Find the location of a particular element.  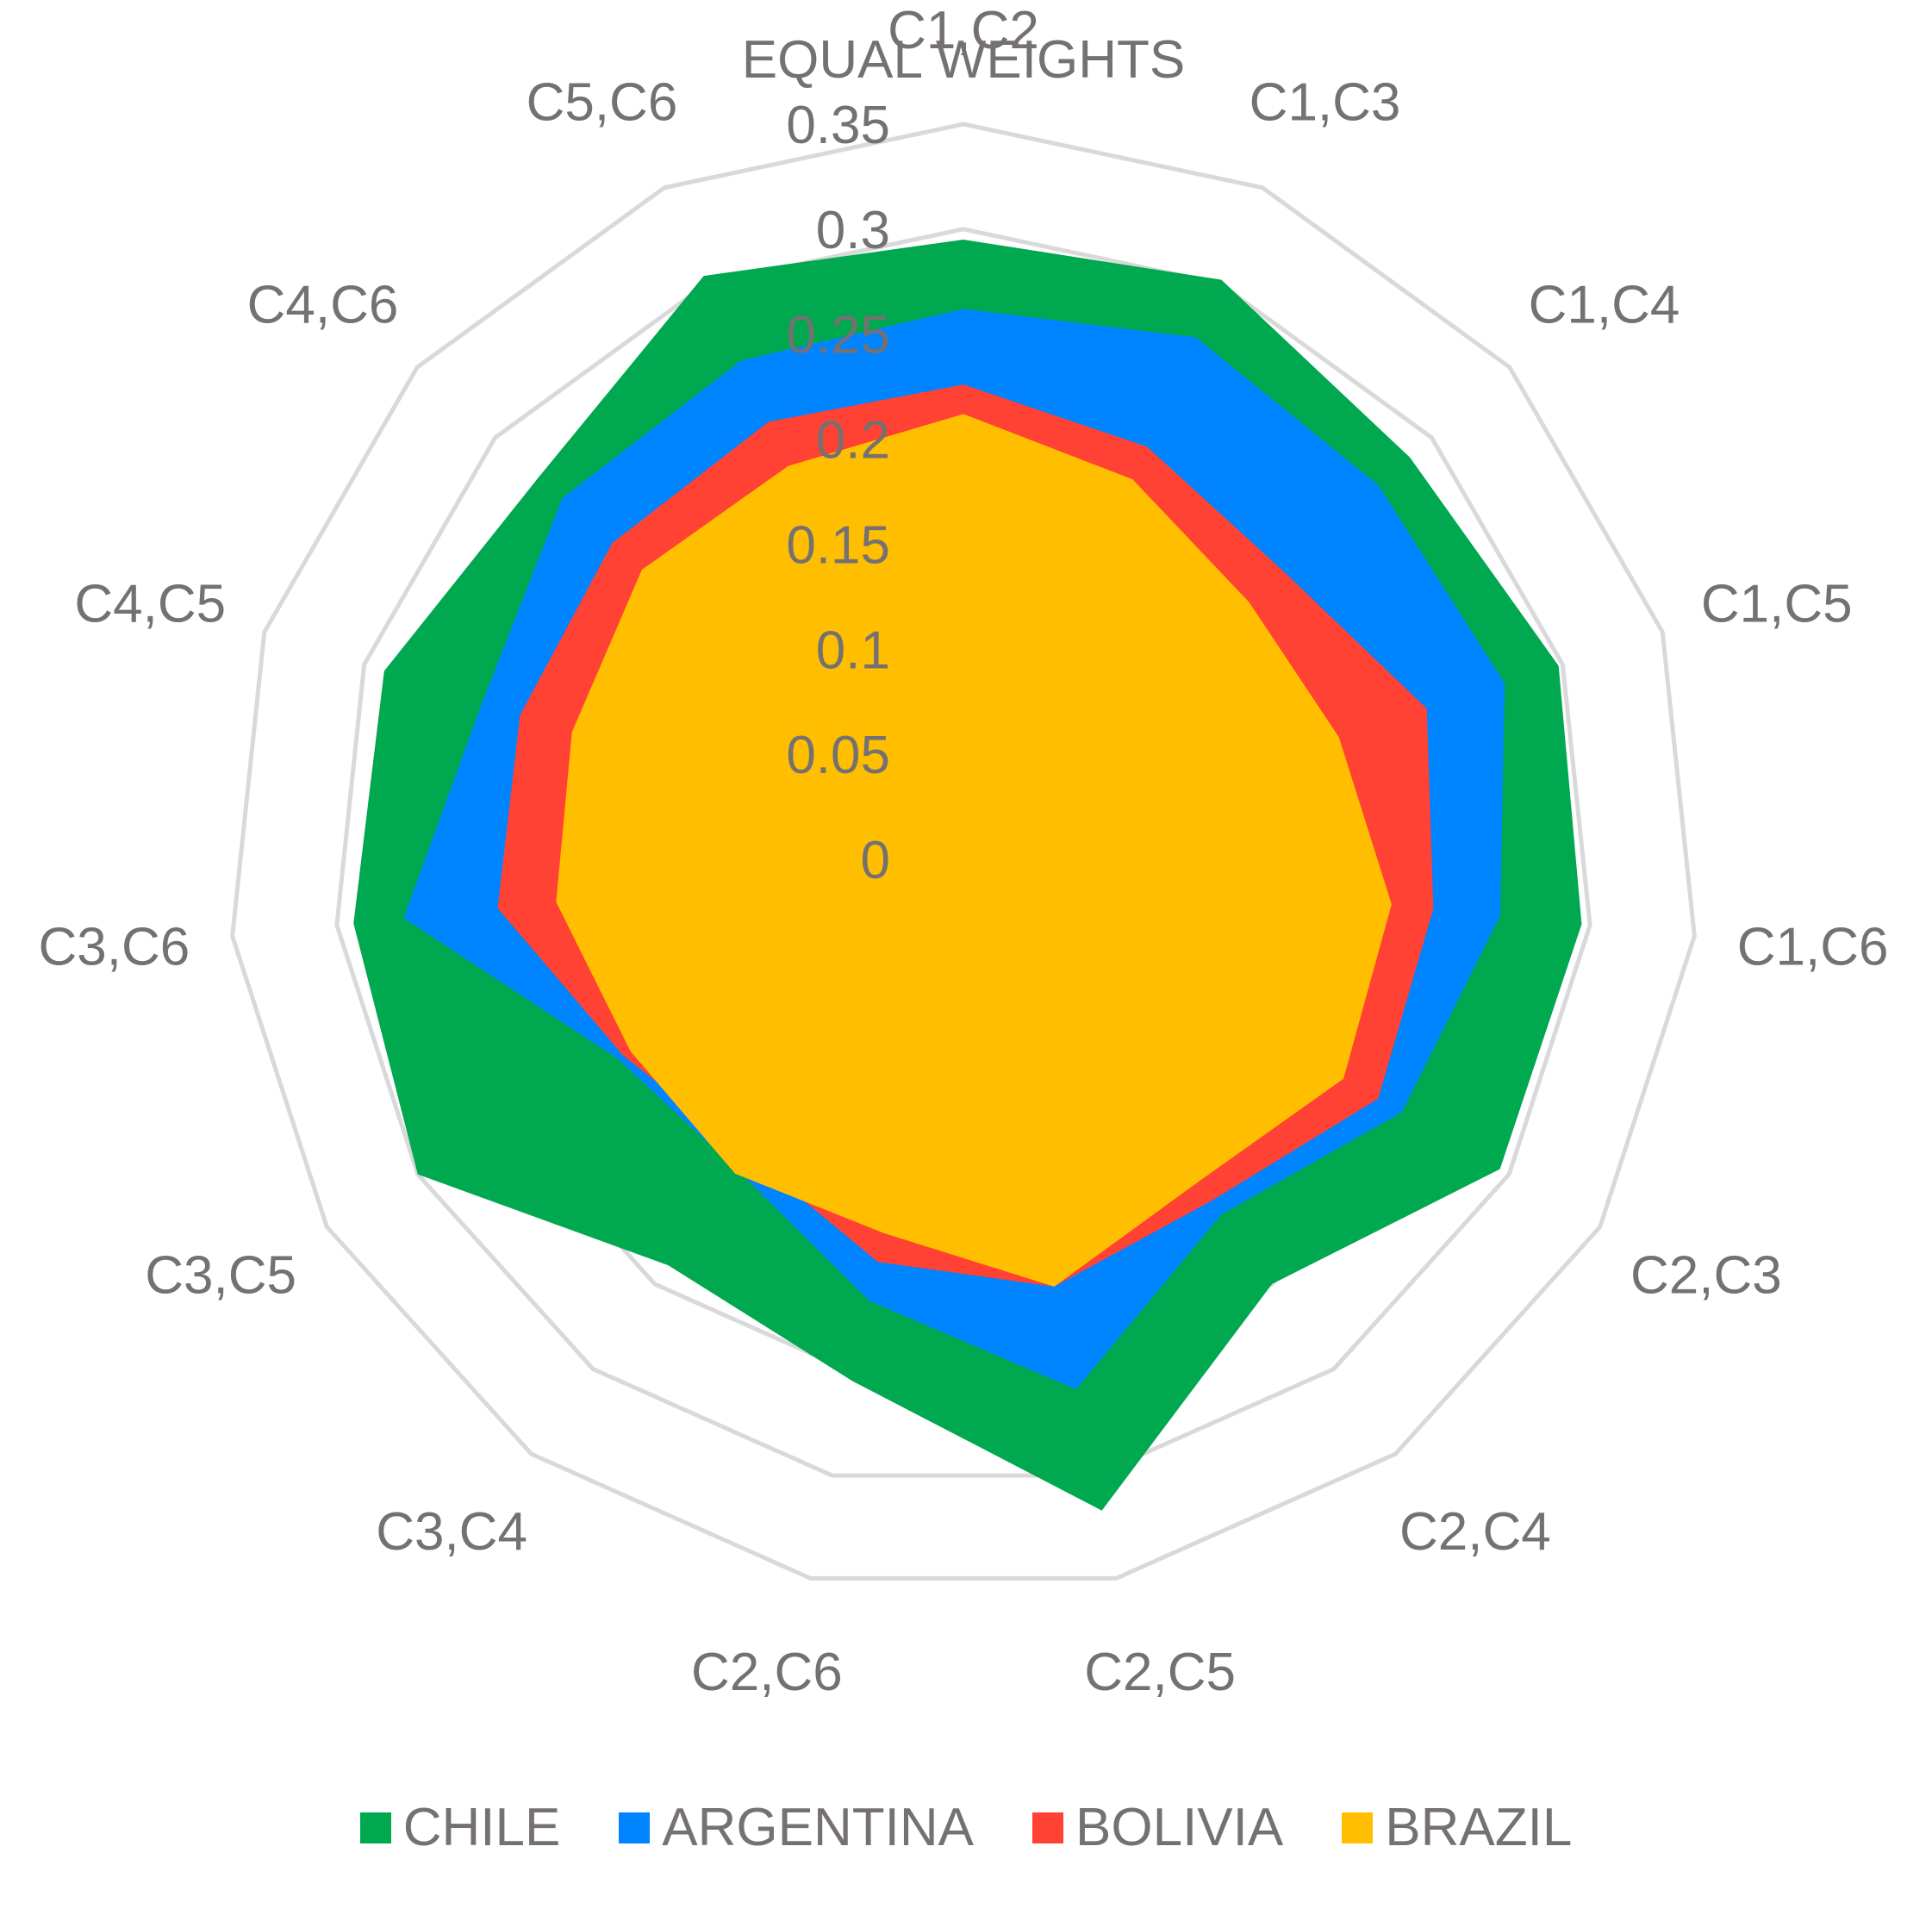

category-label: C3,C6 is located at coordinates (114, 947).